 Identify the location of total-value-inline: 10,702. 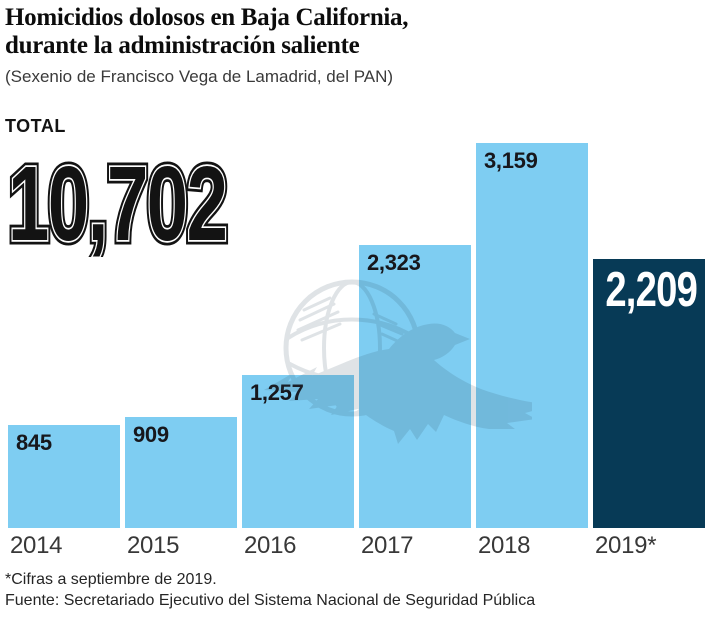
(117, 201).